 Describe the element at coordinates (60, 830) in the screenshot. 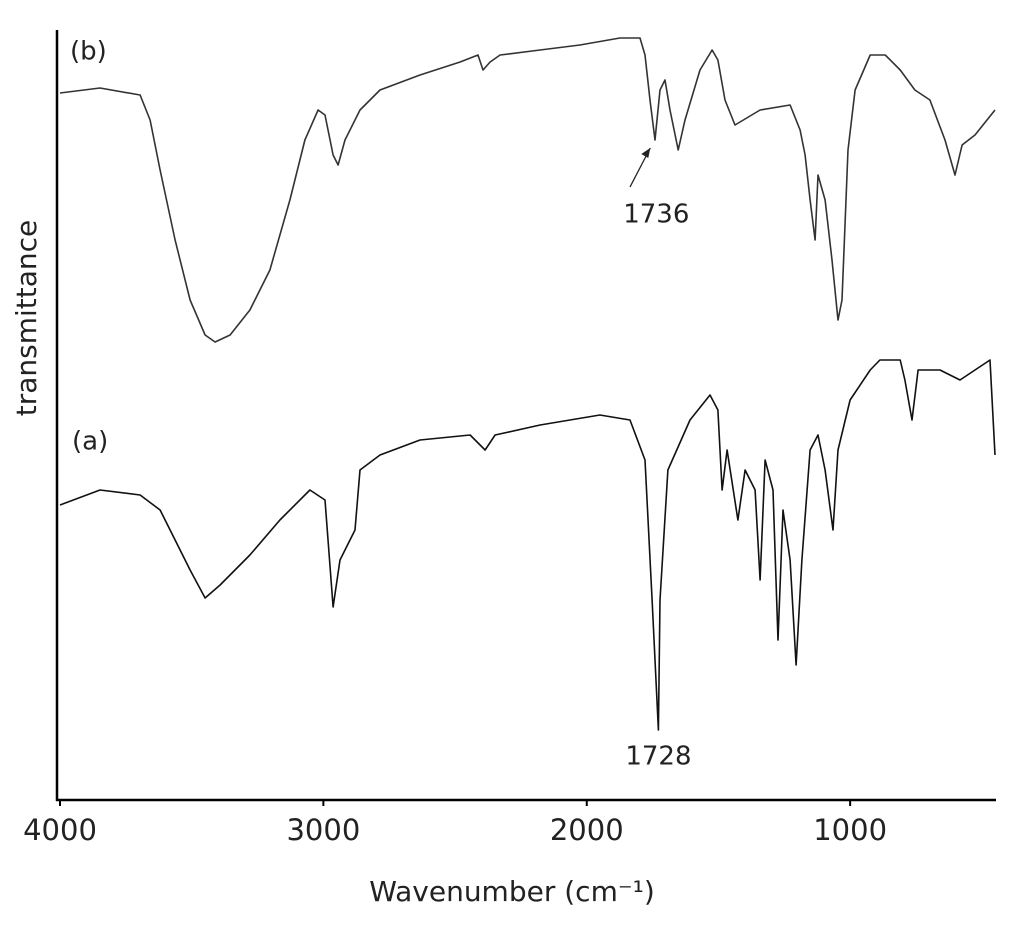

I see `x-tick-label: 4000` at that location.